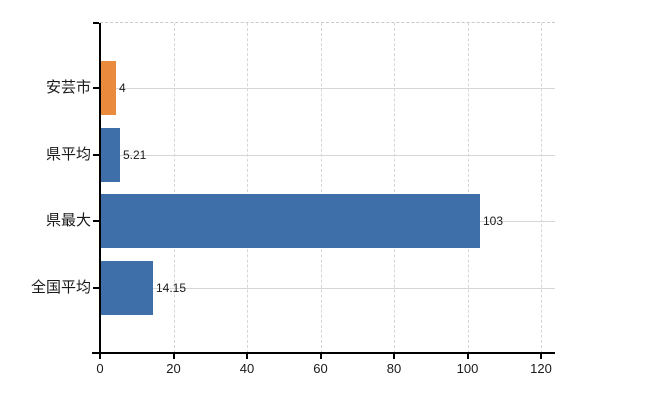 This screenshot has width=650, height=400. I want to click on bar-value-label: 5.21, so click(135, 155).